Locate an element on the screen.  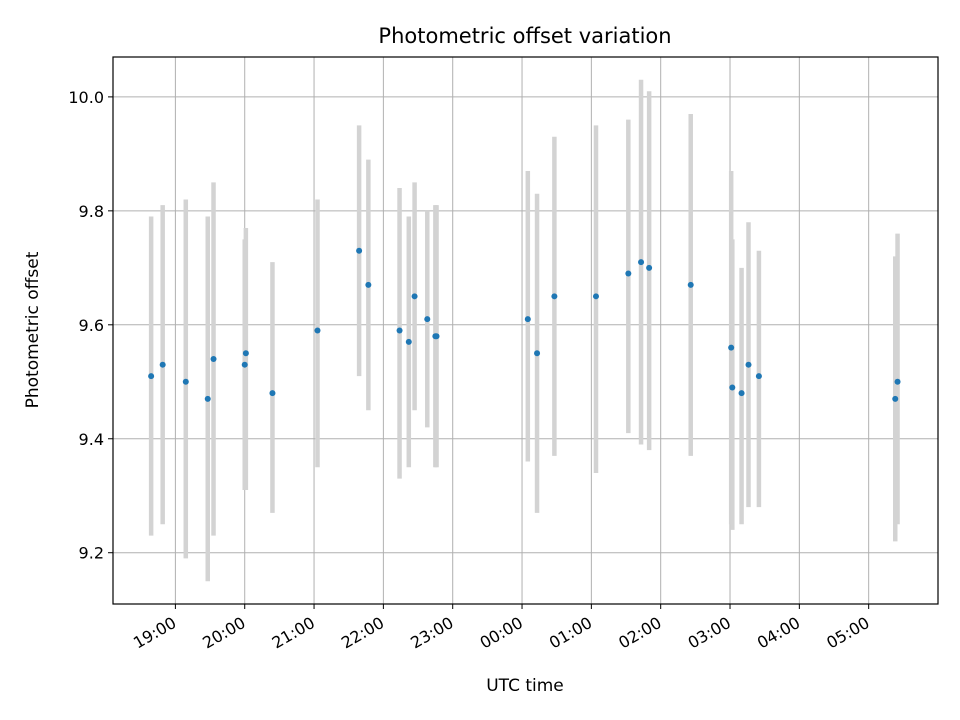
y-tick-label: 10.0 is located at coordinates (86, 97).